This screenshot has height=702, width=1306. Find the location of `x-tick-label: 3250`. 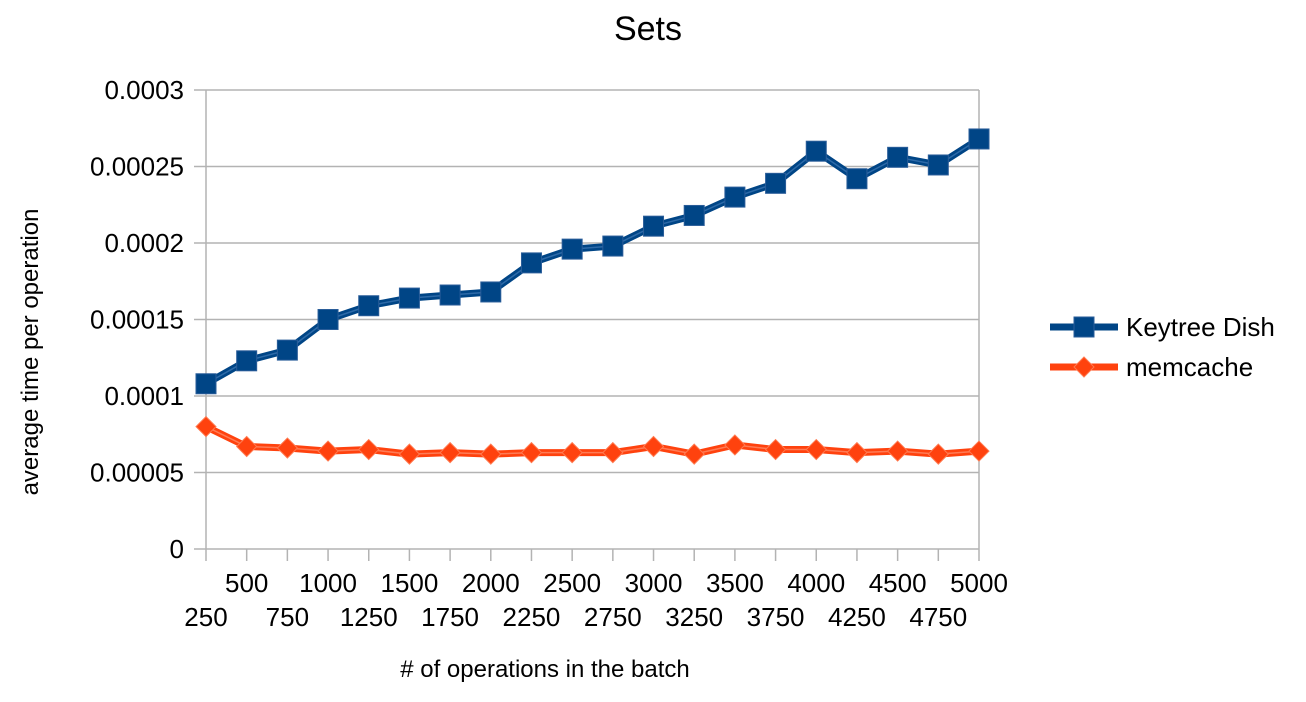

x-tick-label: 3250 is located at coordinates (694, 617).